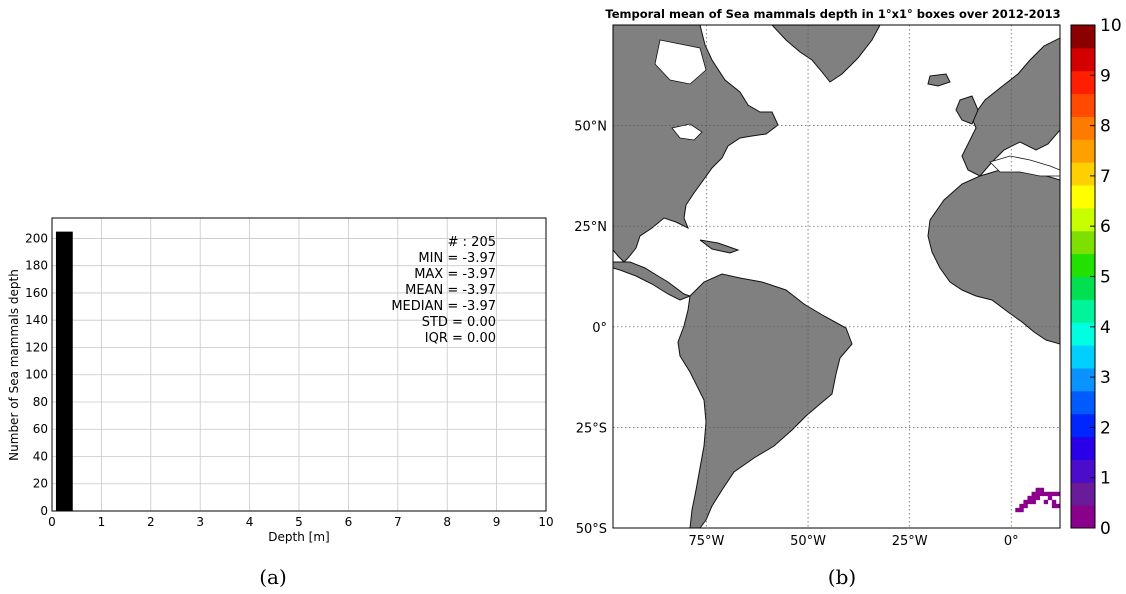 Image resolution: width=1126 pixels, height=594 pixels. I want to click on land-europe, so click(1010, 107).